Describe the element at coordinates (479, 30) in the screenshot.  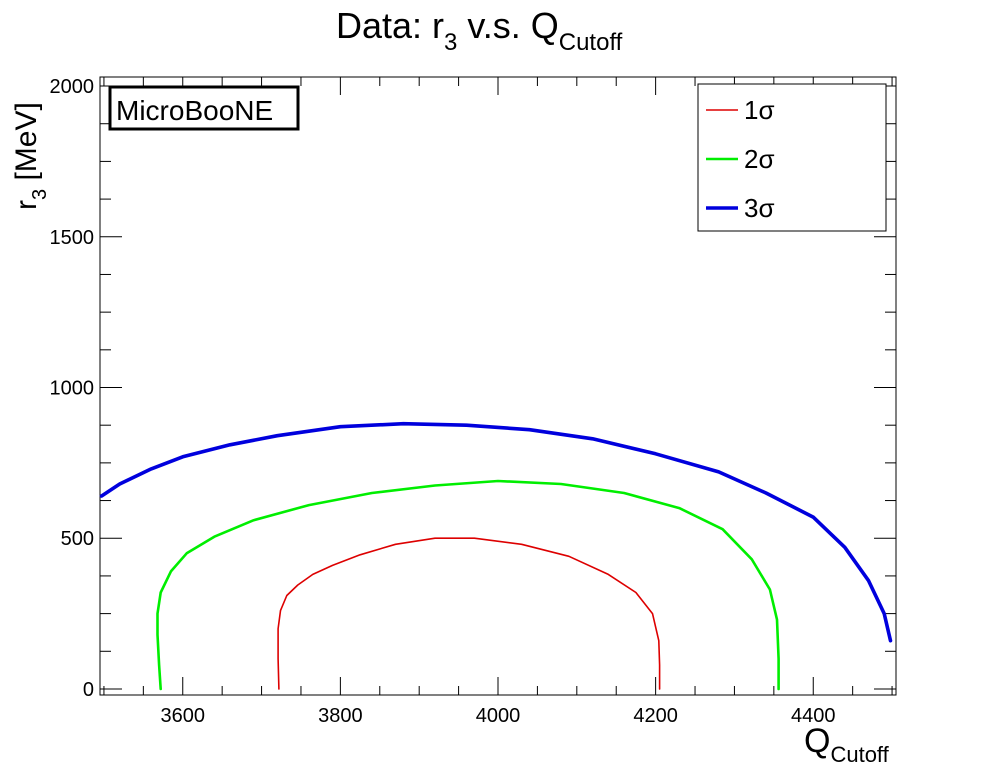
I see `chart-title: Data: r3 v.s. QCutoff` at that location.